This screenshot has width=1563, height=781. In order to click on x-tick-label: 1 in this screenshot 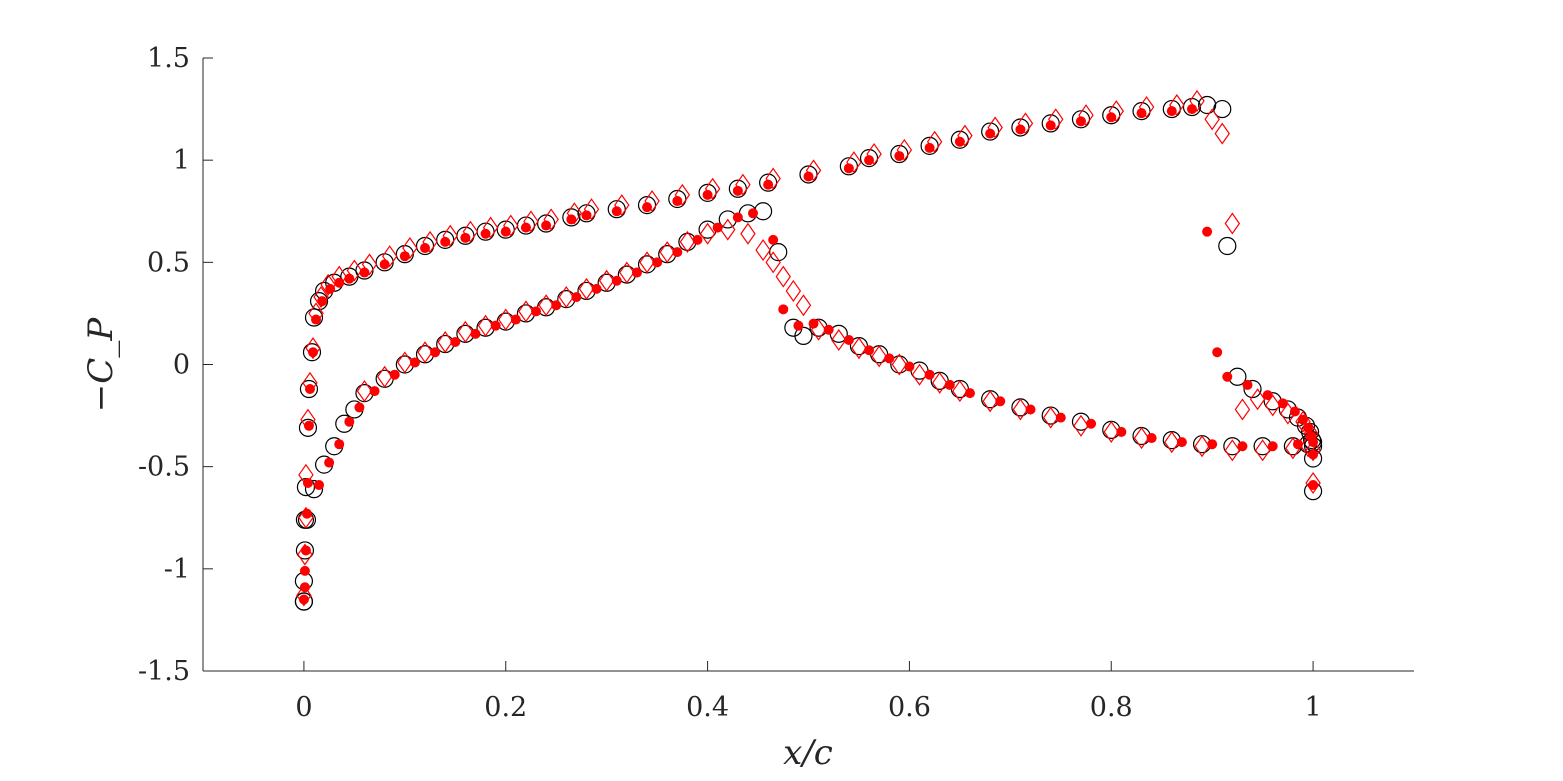, I will do `click(1312, 707)`.